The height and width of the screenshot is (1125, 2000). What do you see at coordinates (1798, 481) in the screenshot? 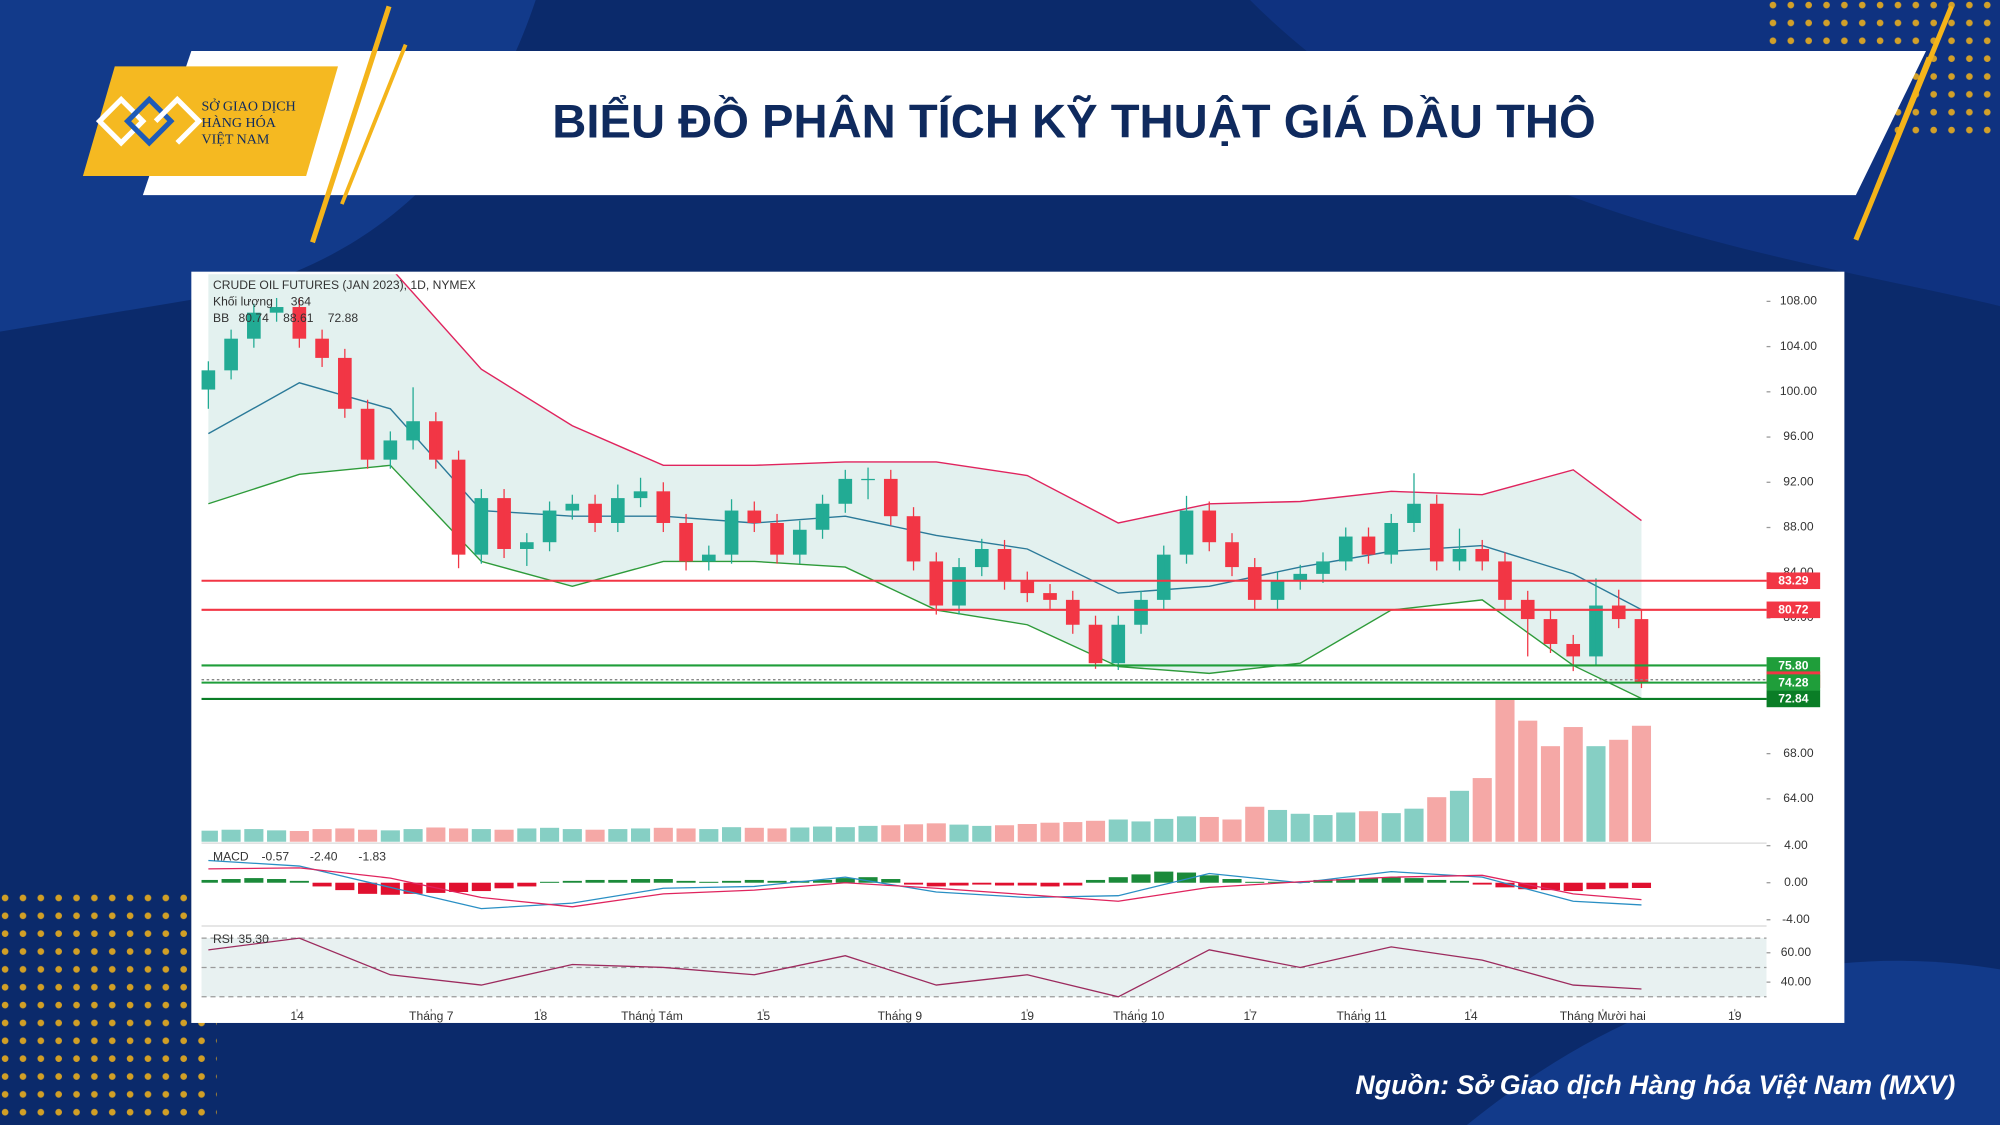
I see `y-tick-label: 92.00` at bounding box center [1798, 481].